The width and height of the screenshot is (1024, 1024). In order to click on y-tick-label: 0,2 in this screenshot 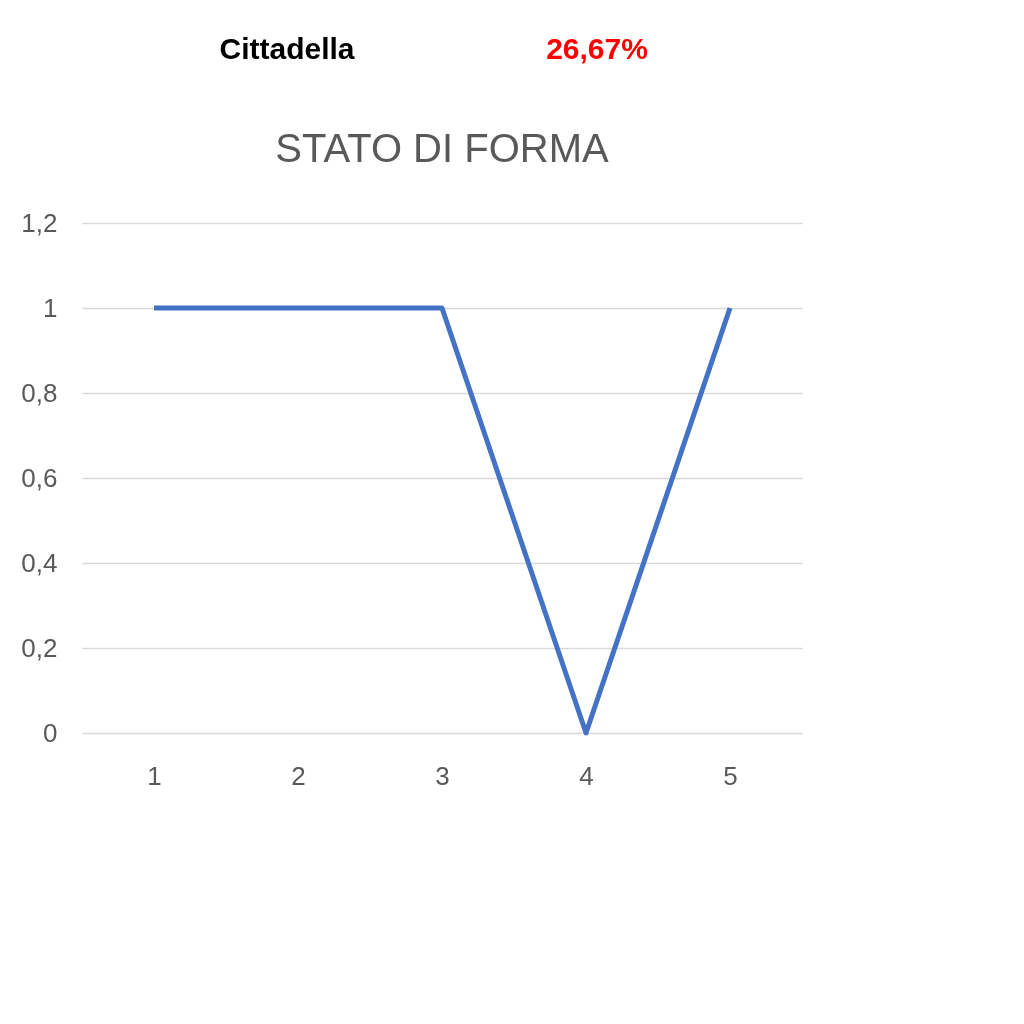, I will do `click(39, 647)`.